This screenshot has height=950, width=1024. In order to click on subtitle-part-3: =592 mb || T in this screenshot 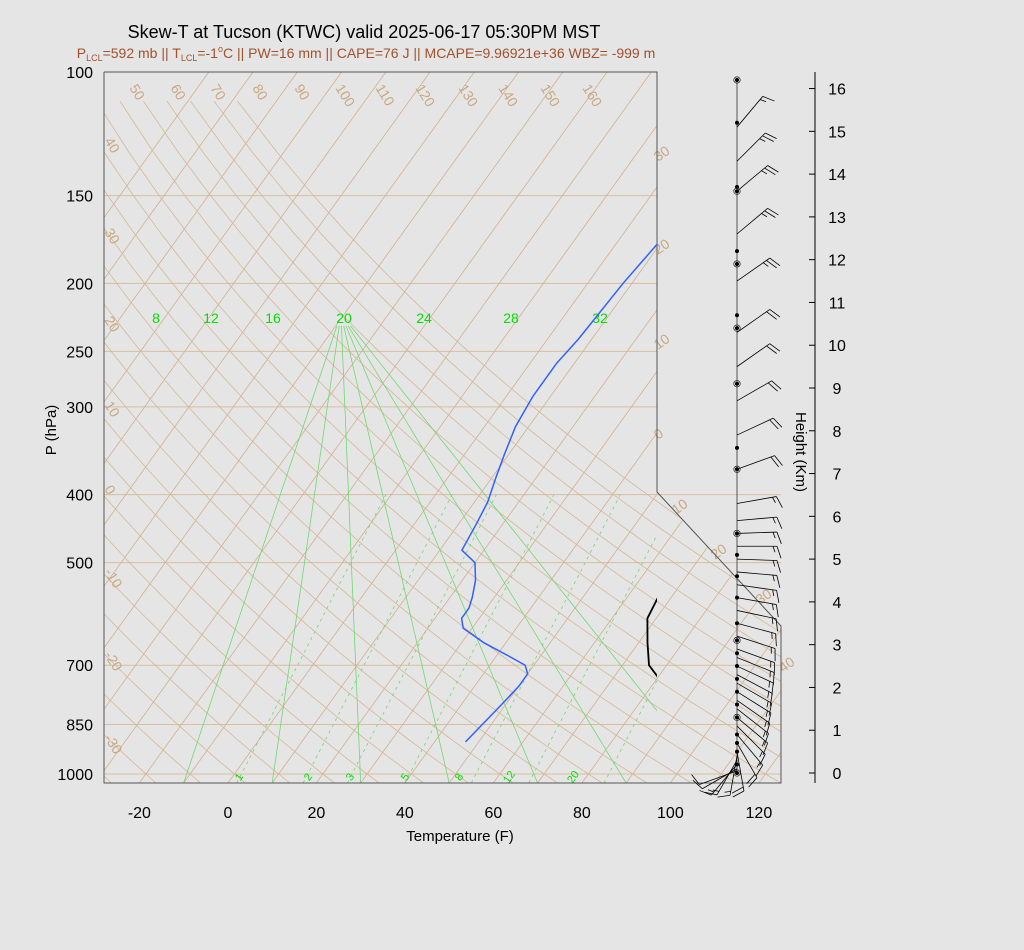, I will do `click(142, 53)`.